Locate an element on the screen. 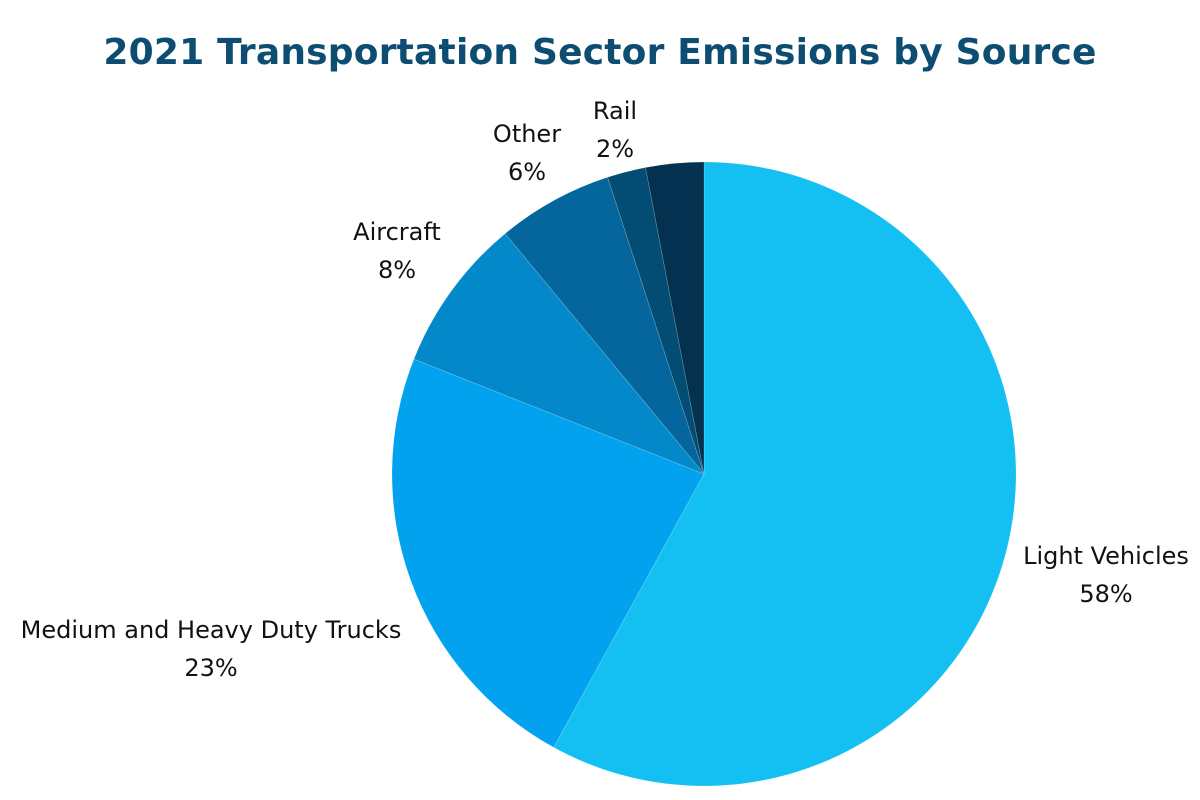 The height and width of the screenshot is (800, 1200). label-aircraft: Aircraft 8% is located at coordinates (397, 251).